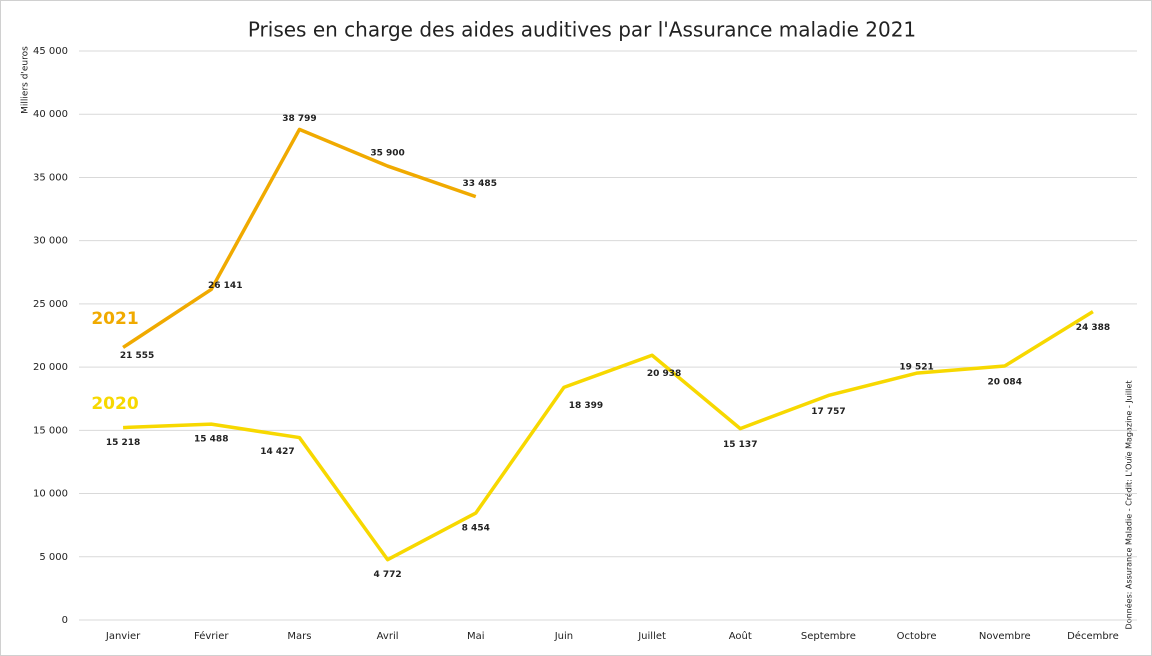 The width and height of the screenshot is (1152, 656). What do you see at coordinates (50, 177) in the screenshot?
I see `y-tick-label: 35 000` at bounding box center [50, 177].